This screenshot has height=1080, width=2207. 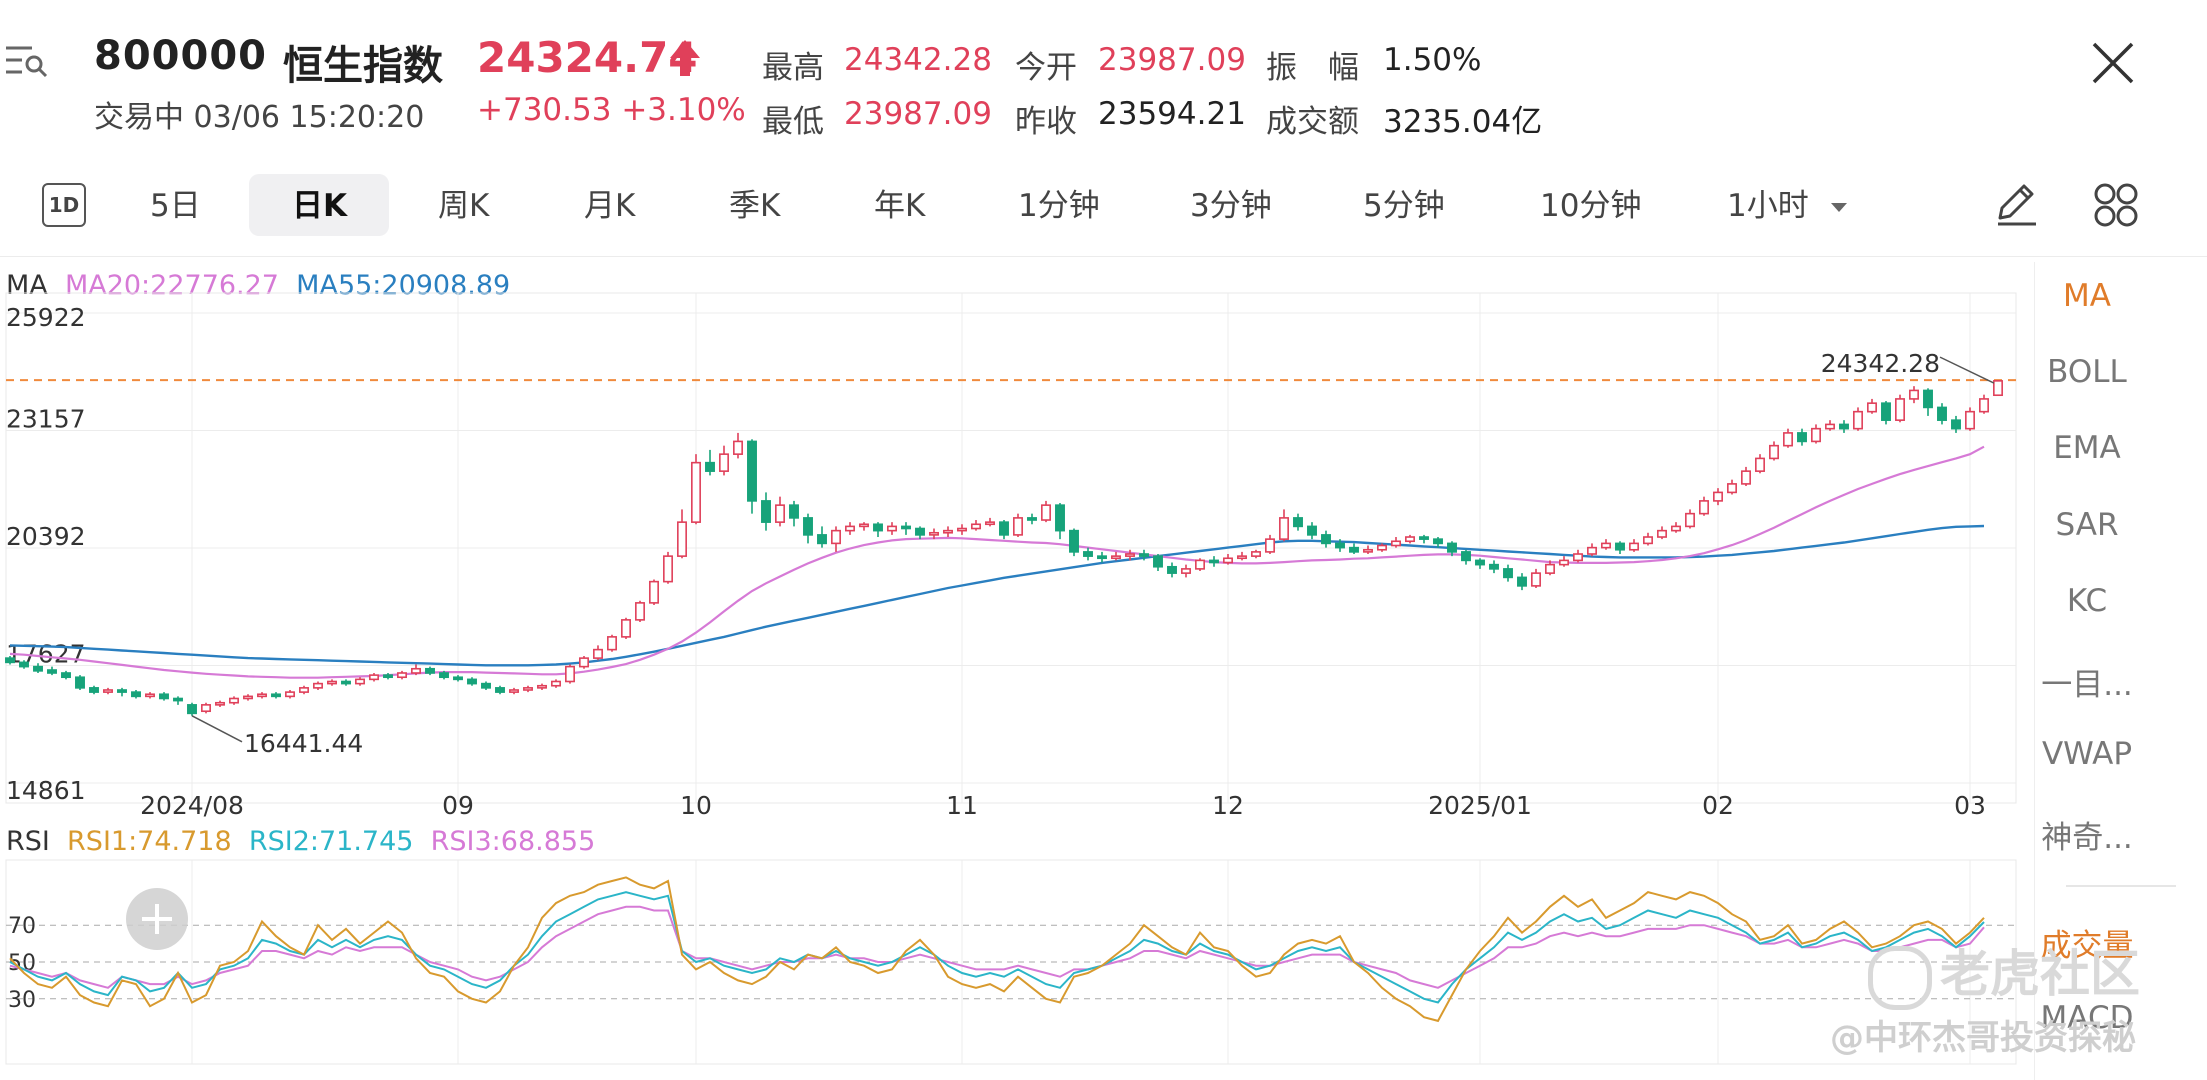 What do you see at coordinates (2087, 754) in the screenshot?
I see `indicator-vwap: VWAP` at bounding box center [2087, 754].